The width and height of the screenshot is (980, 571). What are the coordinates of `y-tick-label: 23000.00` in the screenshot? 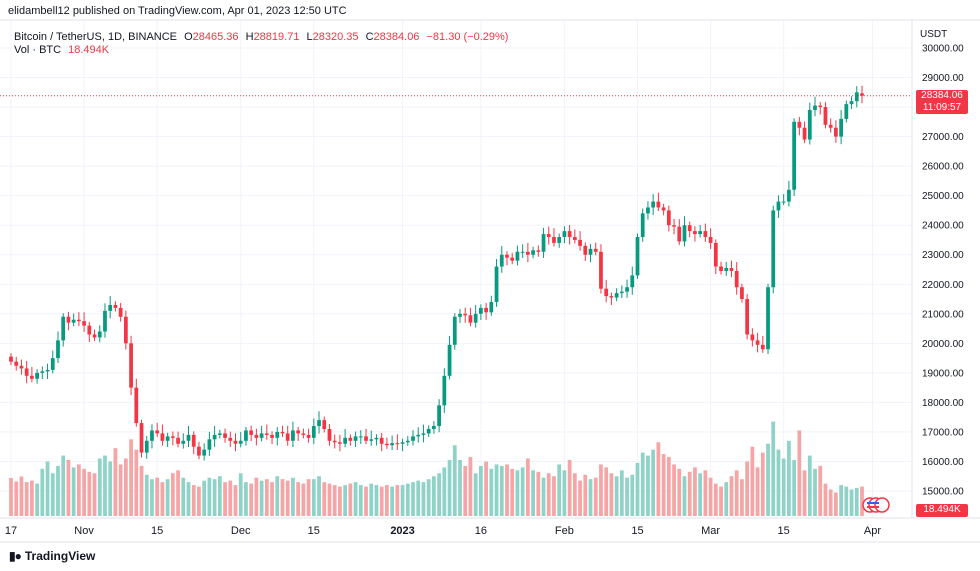 It's located at (943, 255).